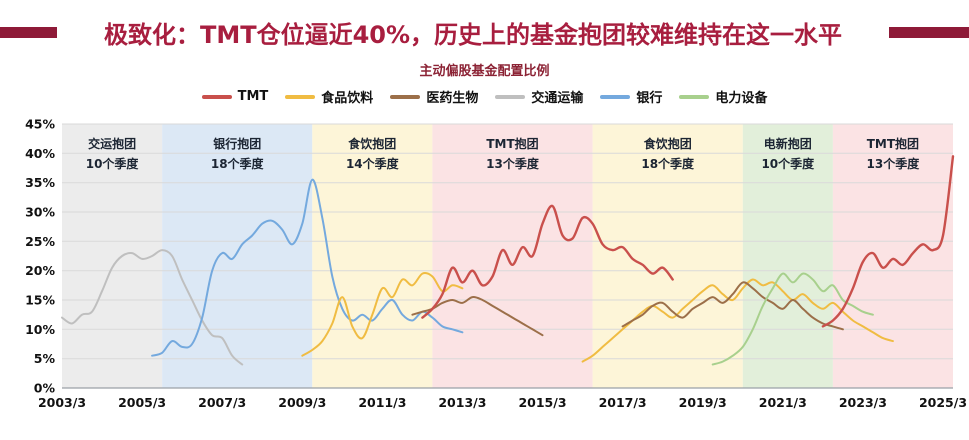 The height and width of the screenshot is (440, 969). What do you see at coordinates (216, 96) in the screenshot?
I see `legend-swatch-tmt` at bounding box center [216, 96].